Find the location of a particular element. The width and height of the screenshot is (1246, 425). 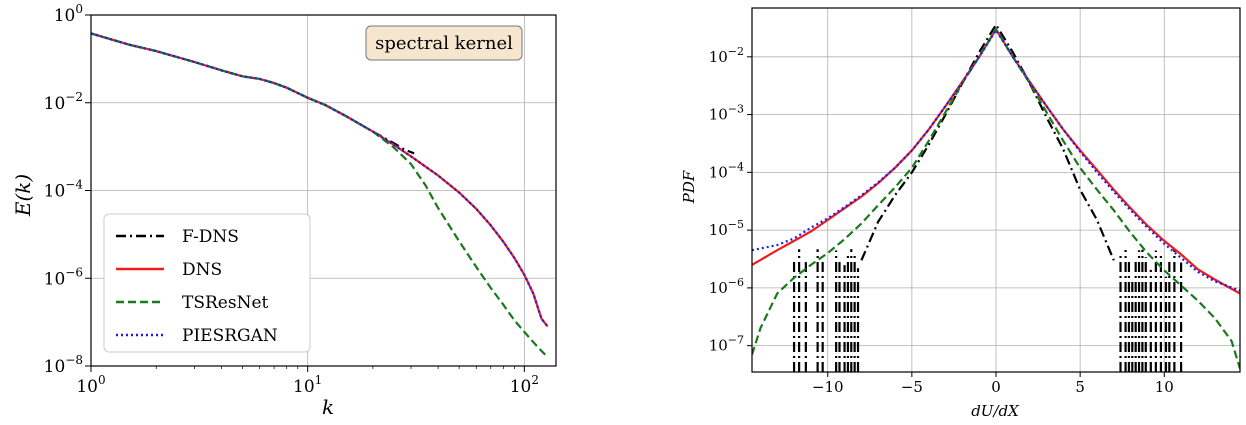

y-tick-label: 10⁻⁸ is located at coordinates (63, 365).